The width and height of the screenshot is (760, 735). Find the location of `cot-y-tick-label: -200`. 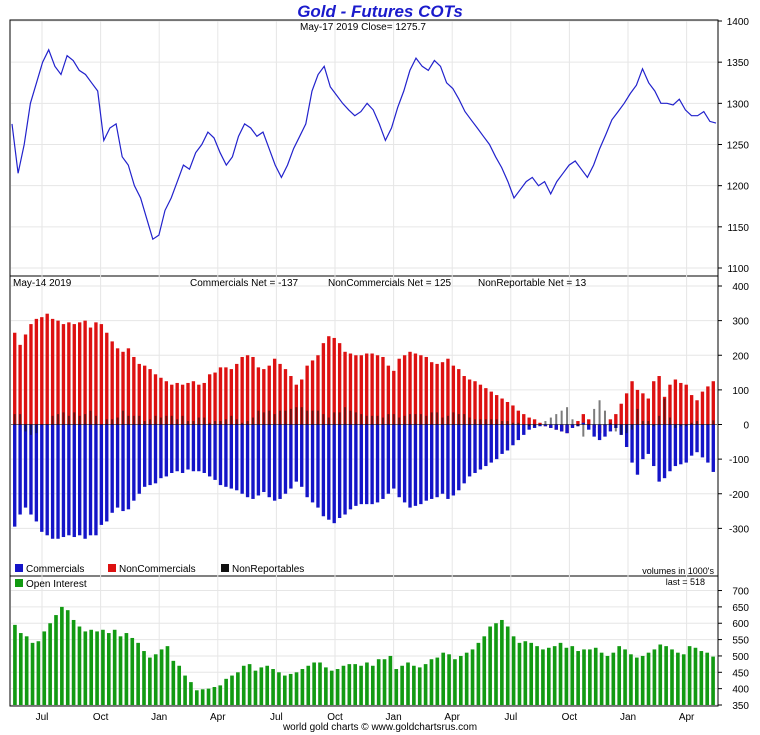

cot-y-tick-label: -200 is located at coordinates (739, 495).